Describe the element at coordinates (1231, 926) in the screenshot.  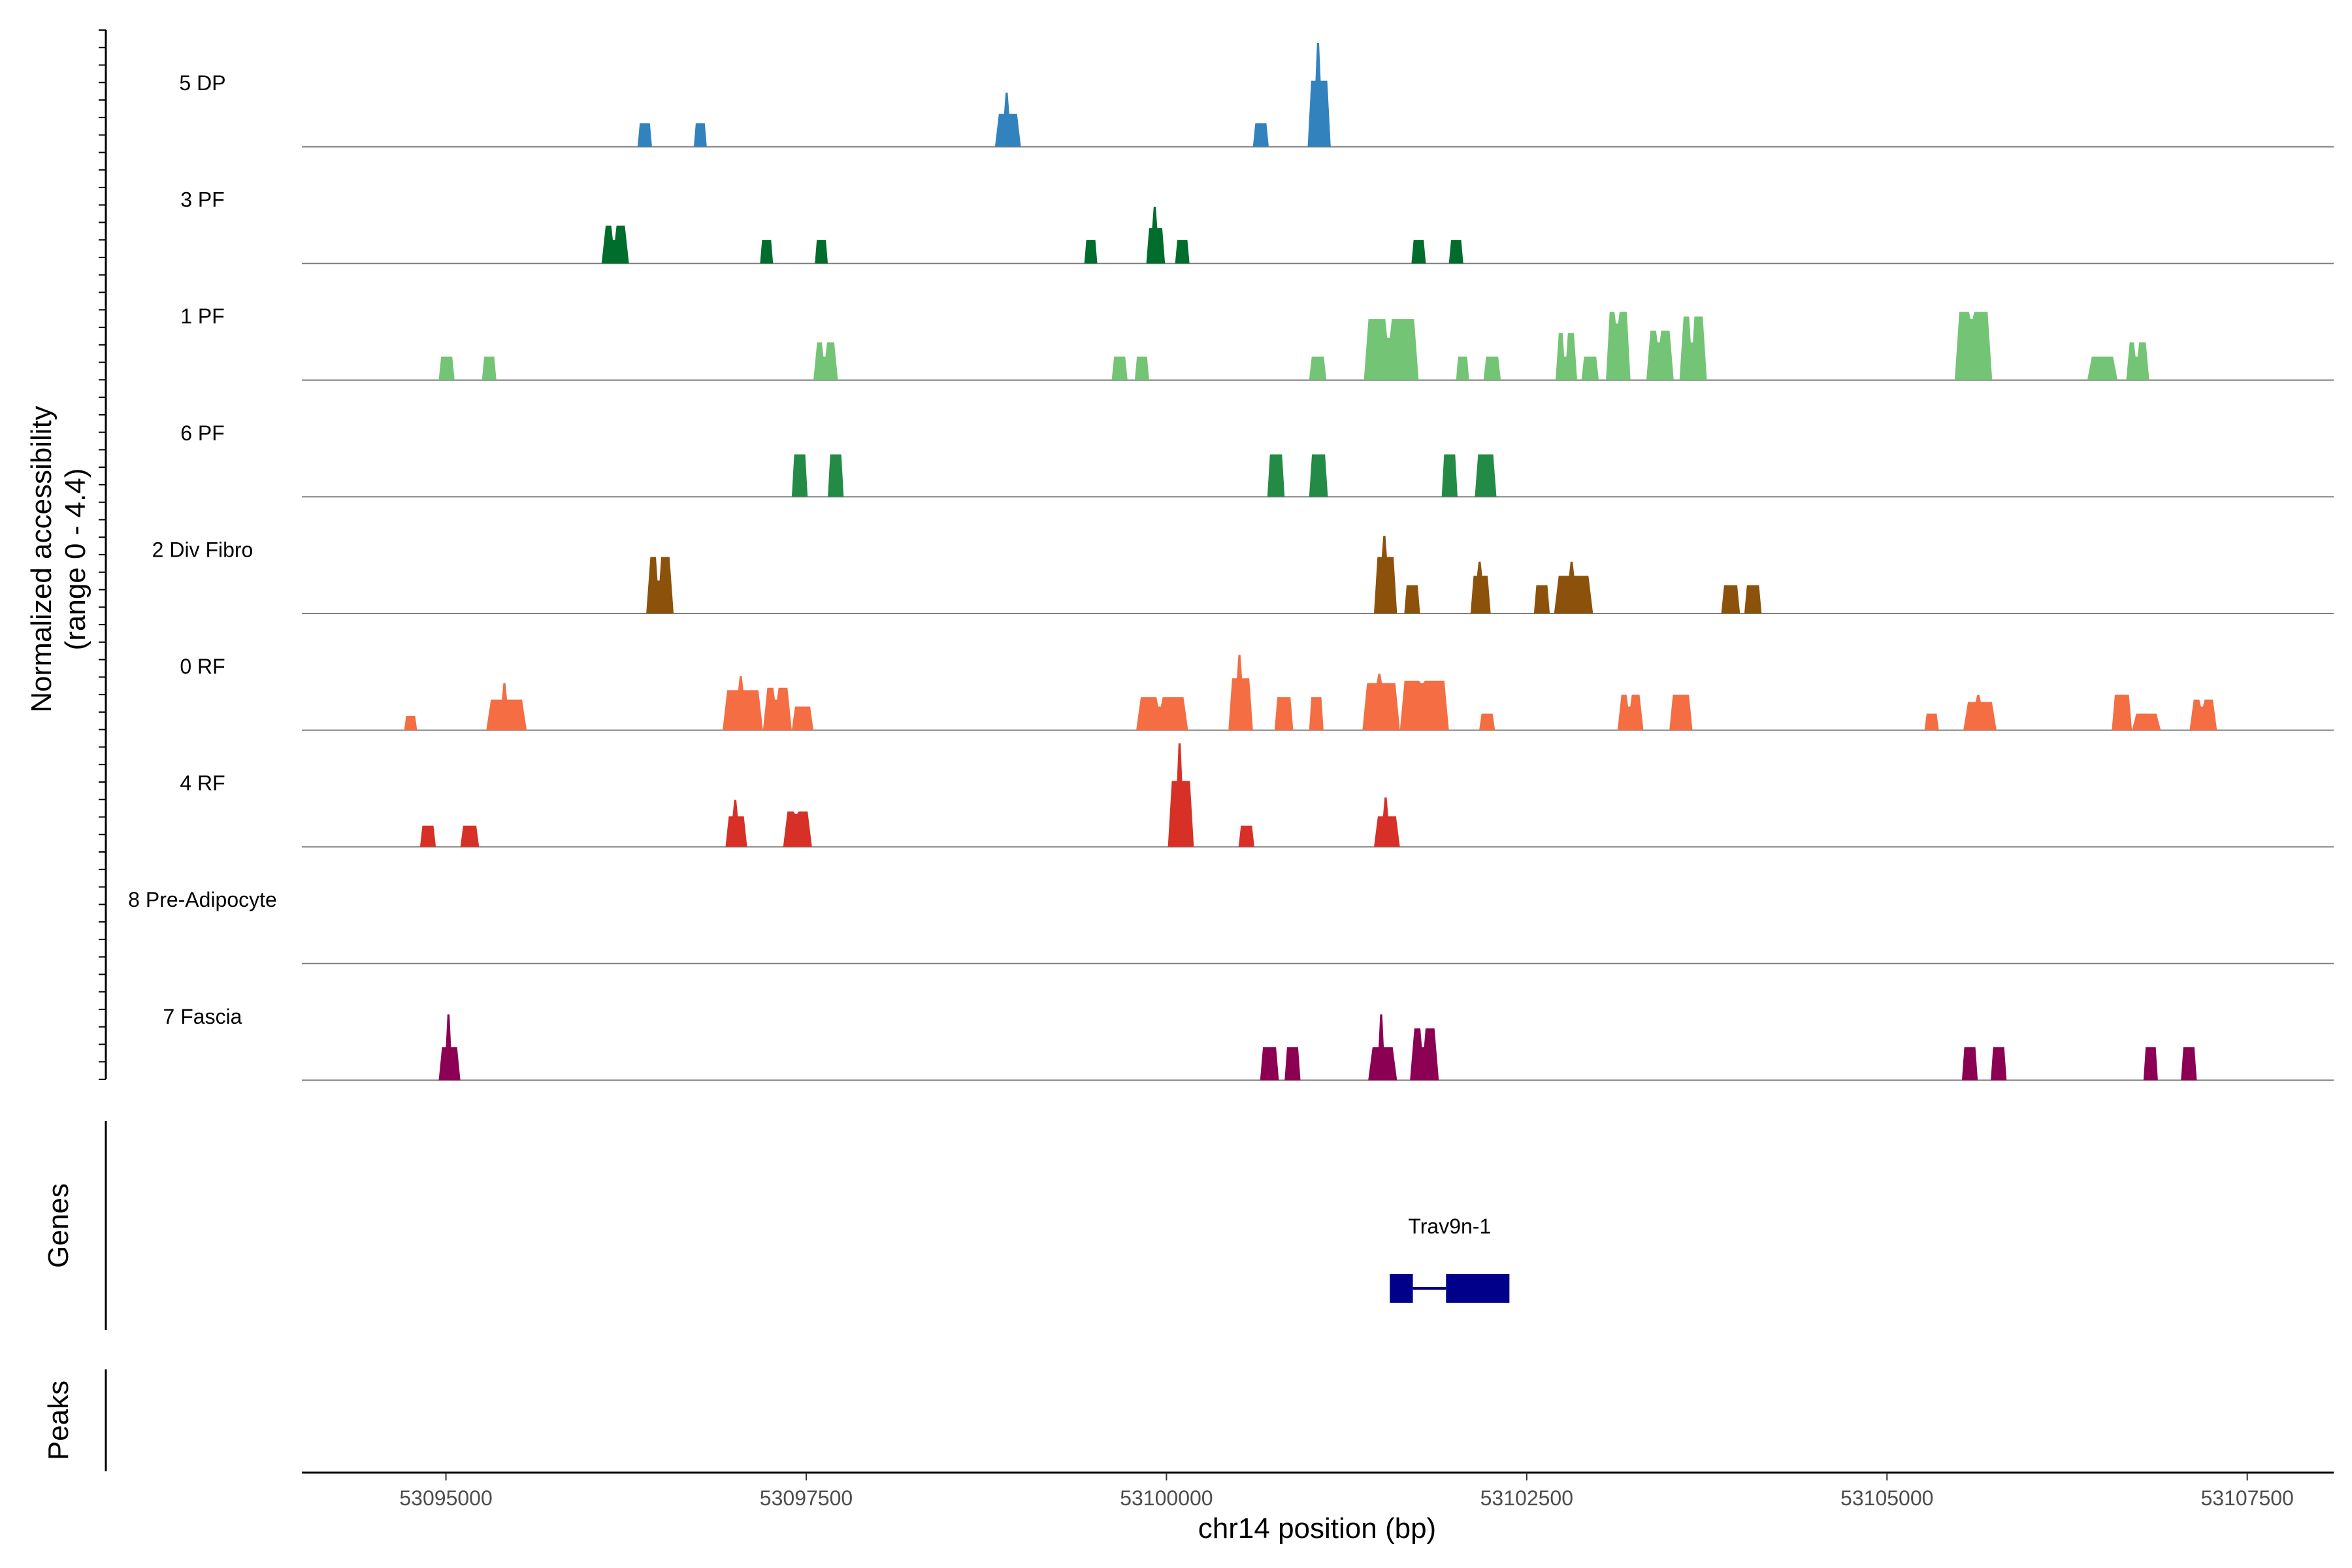
I see `track-8-pre-adipocyte: 8 Pre-Adipocyte` at that location.